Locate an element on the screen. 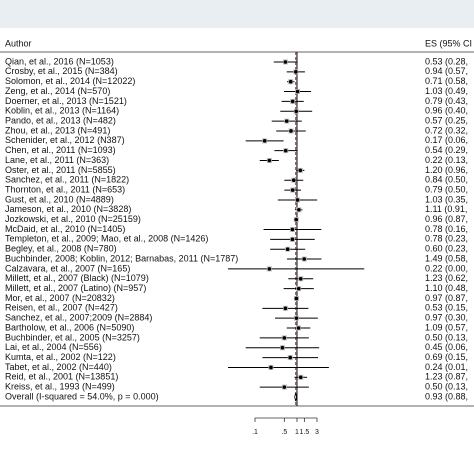  study-label: Gust, et al., 2010 (N=4889) is located at coordinates (59, 199).